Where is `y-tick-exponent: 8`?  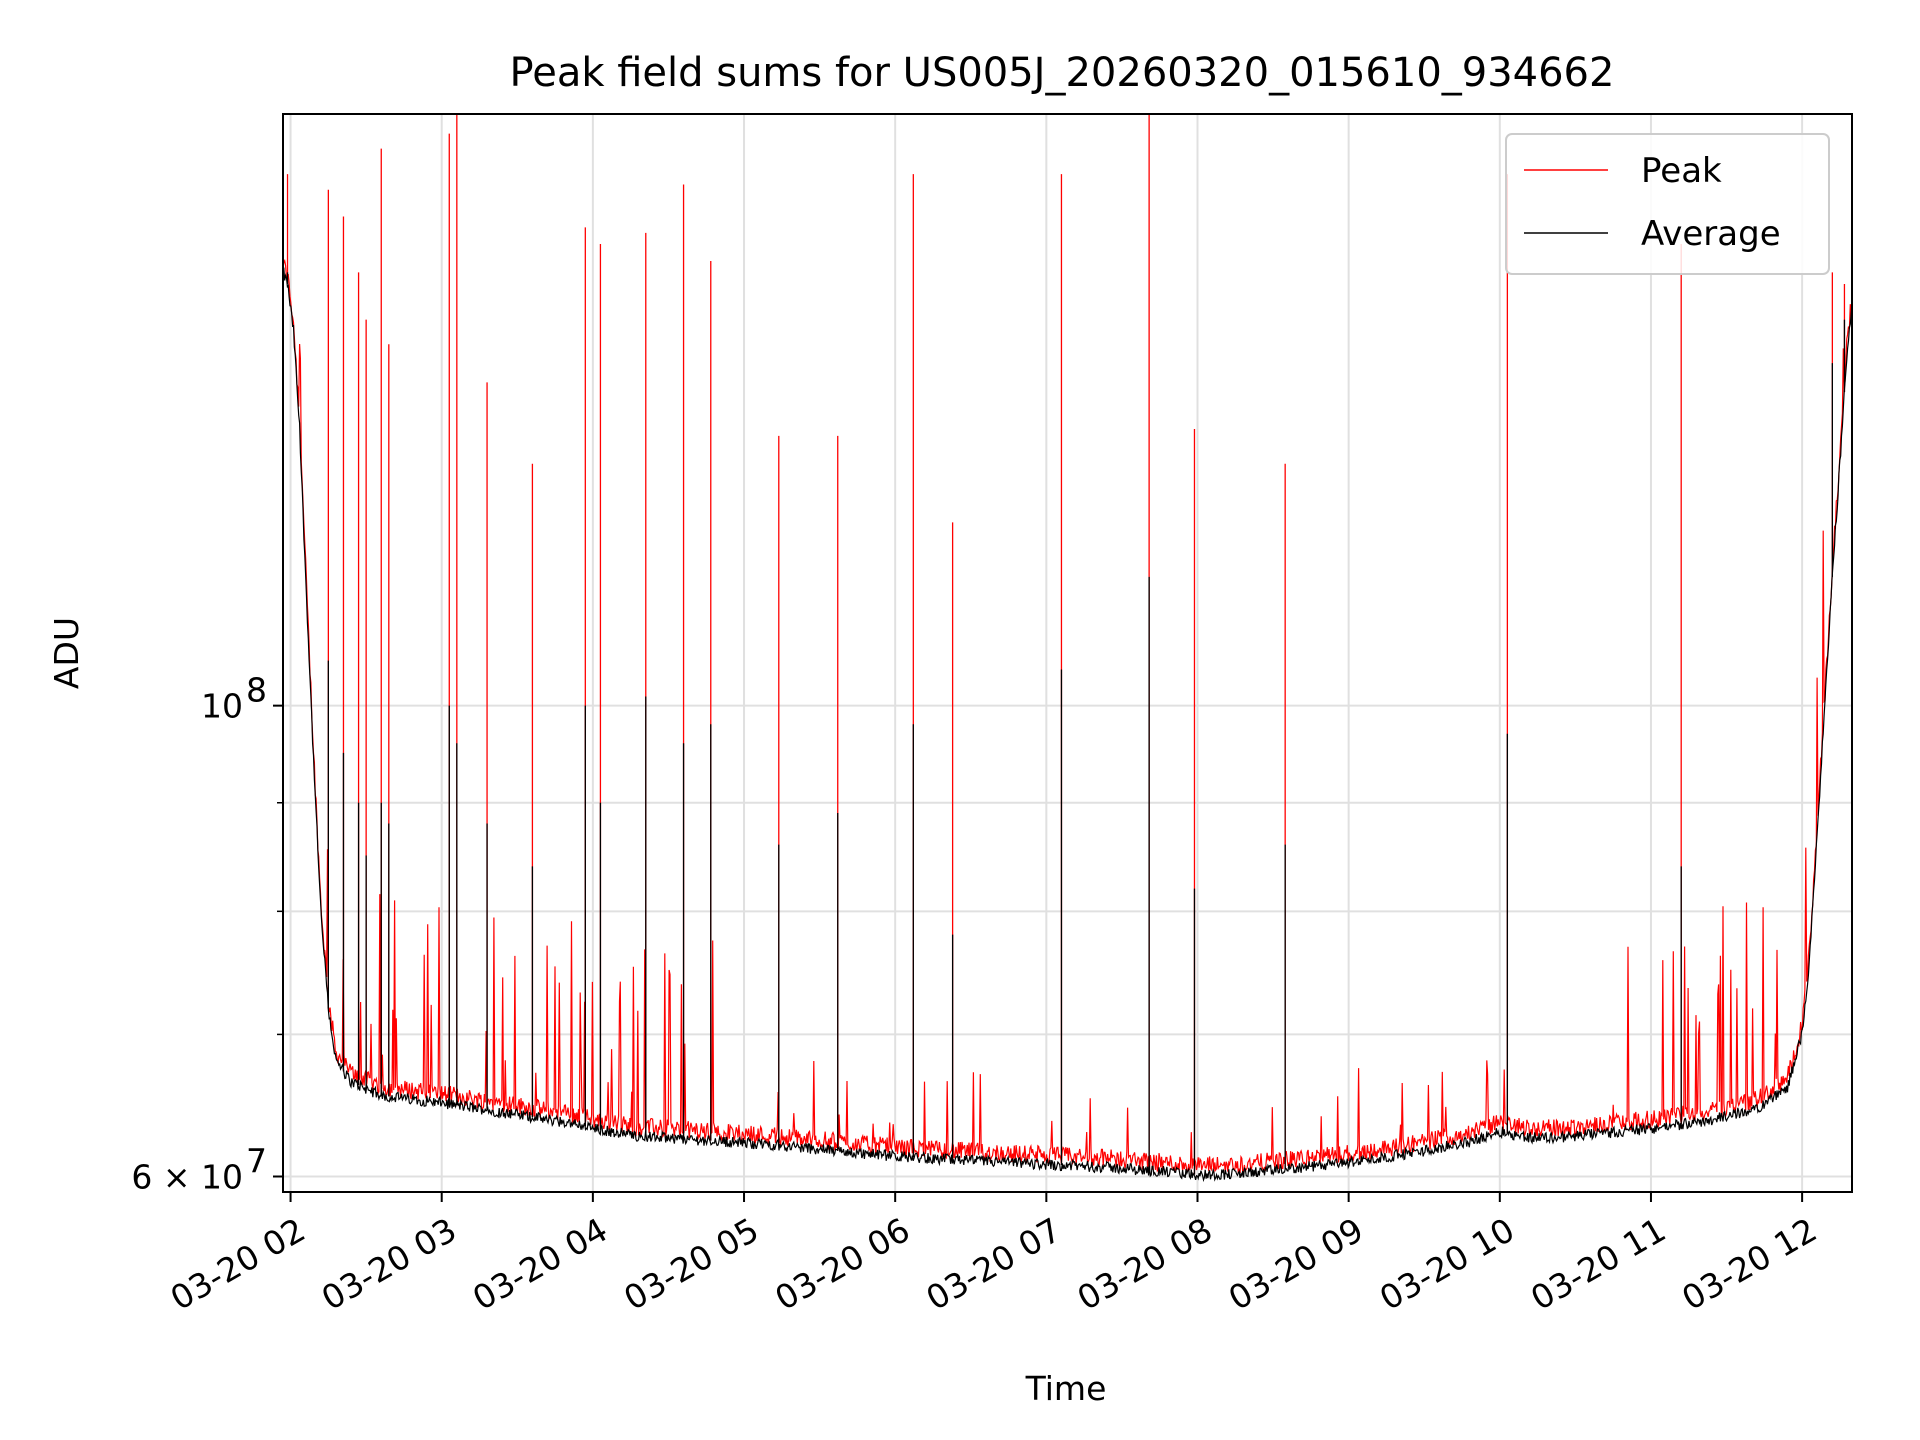
y-tick-exponent: 8 is located at coordinates (256, 690).